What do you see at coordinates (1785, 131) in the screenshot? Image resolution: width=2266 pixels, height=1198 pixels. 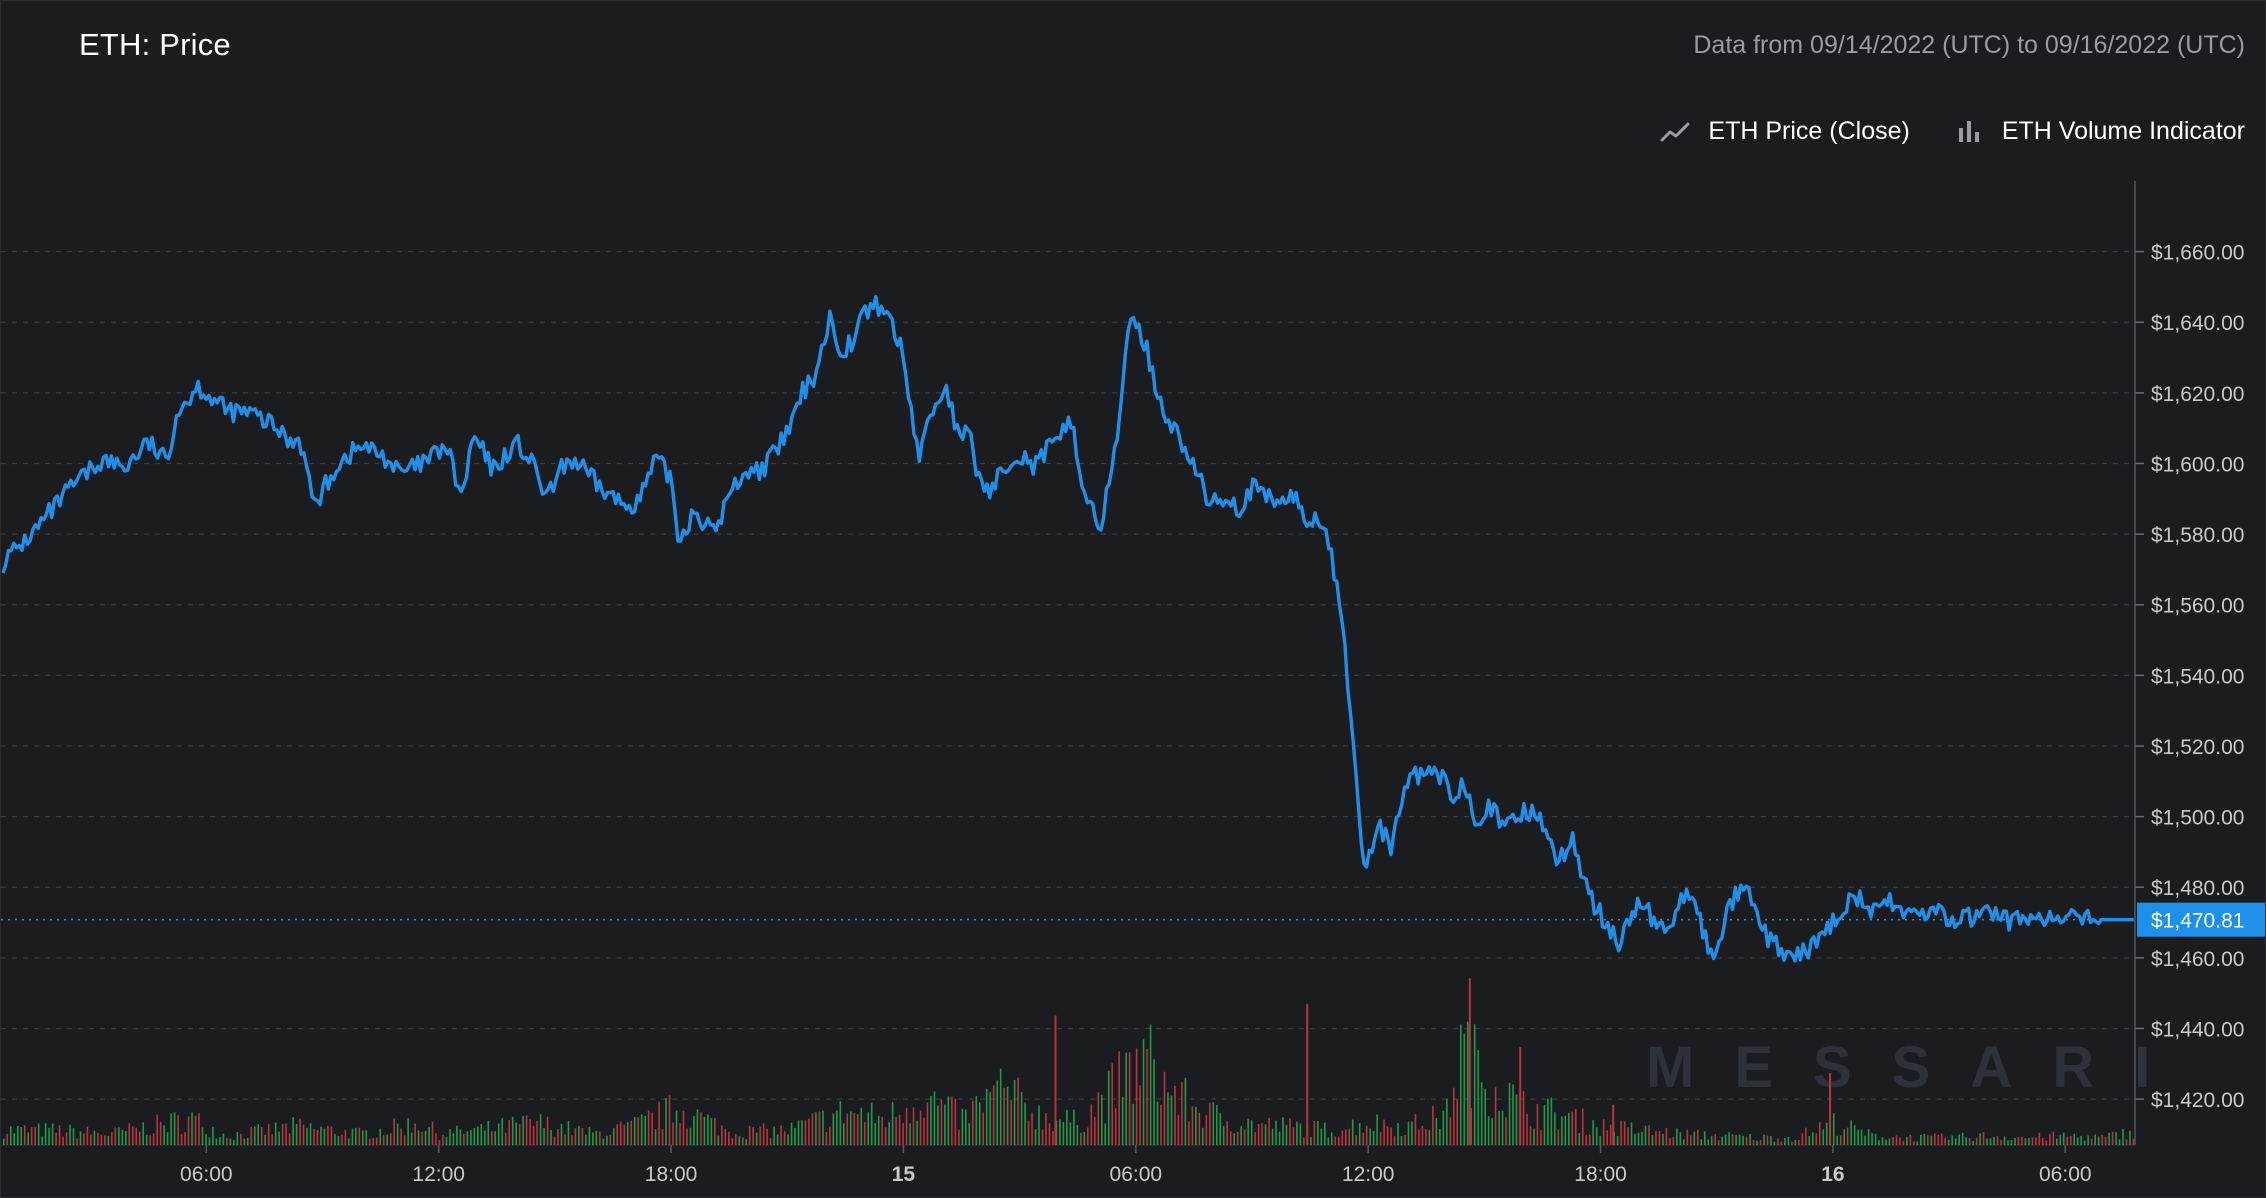 I see `legend-item-price: ETH Price (Close)` at bounding box center [1785, 131].